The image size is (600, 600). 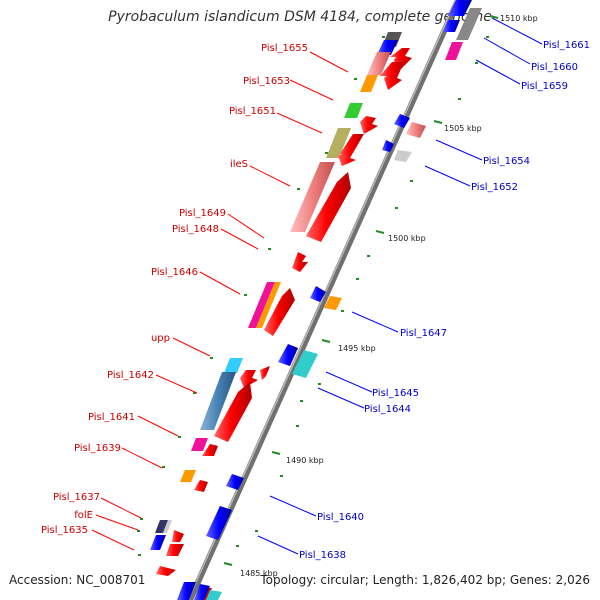 What do you see at coordinates (111, 417) in the screenshot?
I see `gene-label-pisl-1641: Pisl_1641` at bounding box center [111, 417].